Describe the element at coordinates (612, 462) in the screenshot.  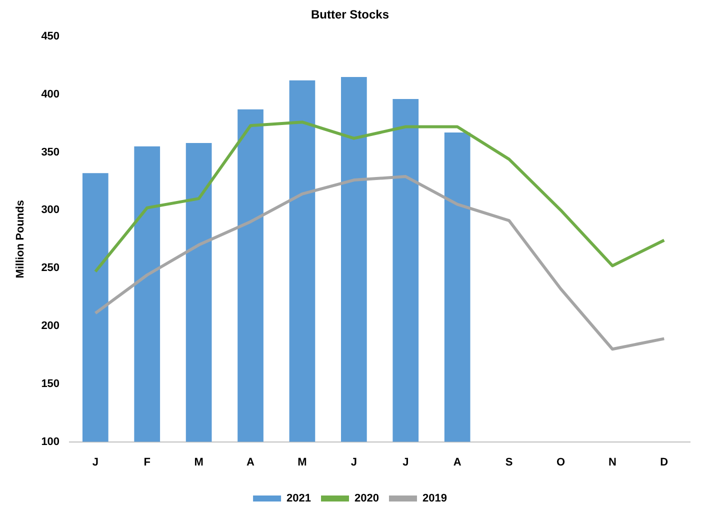
I see `x-tick-label: N` at that location.